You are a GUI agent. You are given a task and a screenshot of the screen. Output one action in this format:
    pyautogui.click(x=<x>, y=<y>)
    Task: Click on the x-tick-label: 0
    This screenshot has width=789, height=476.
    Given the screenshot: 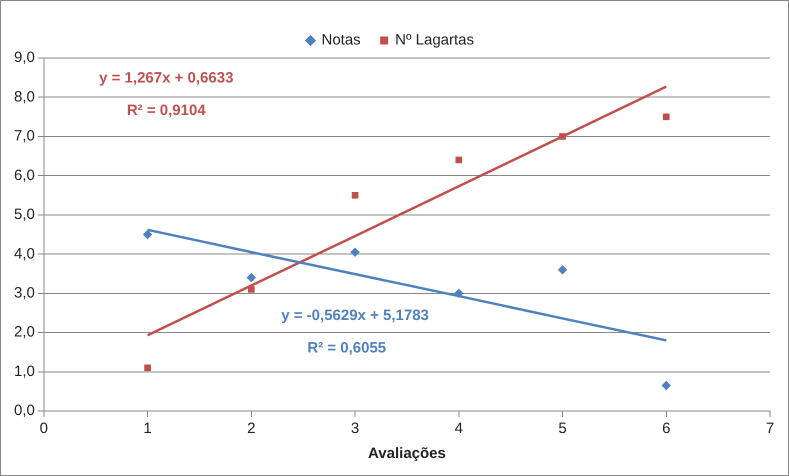 What is the action you would take?
    pyautogui.click(x=44, y=429)
    